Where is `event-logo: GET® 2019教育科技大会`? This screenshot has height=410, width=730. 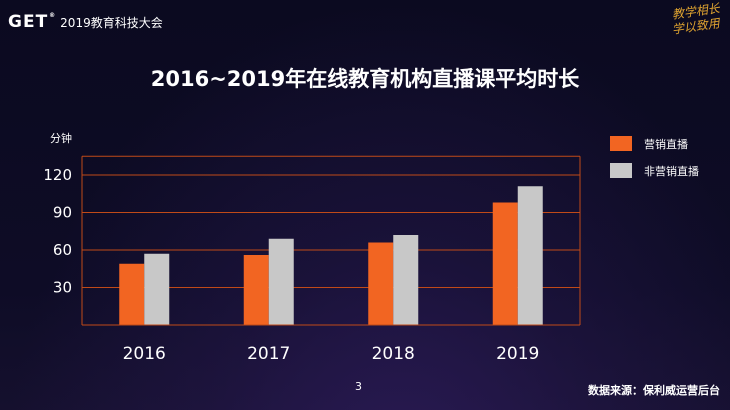 event-logo: GET® 2019教育科技大会 is located at coordinates (85, 22).